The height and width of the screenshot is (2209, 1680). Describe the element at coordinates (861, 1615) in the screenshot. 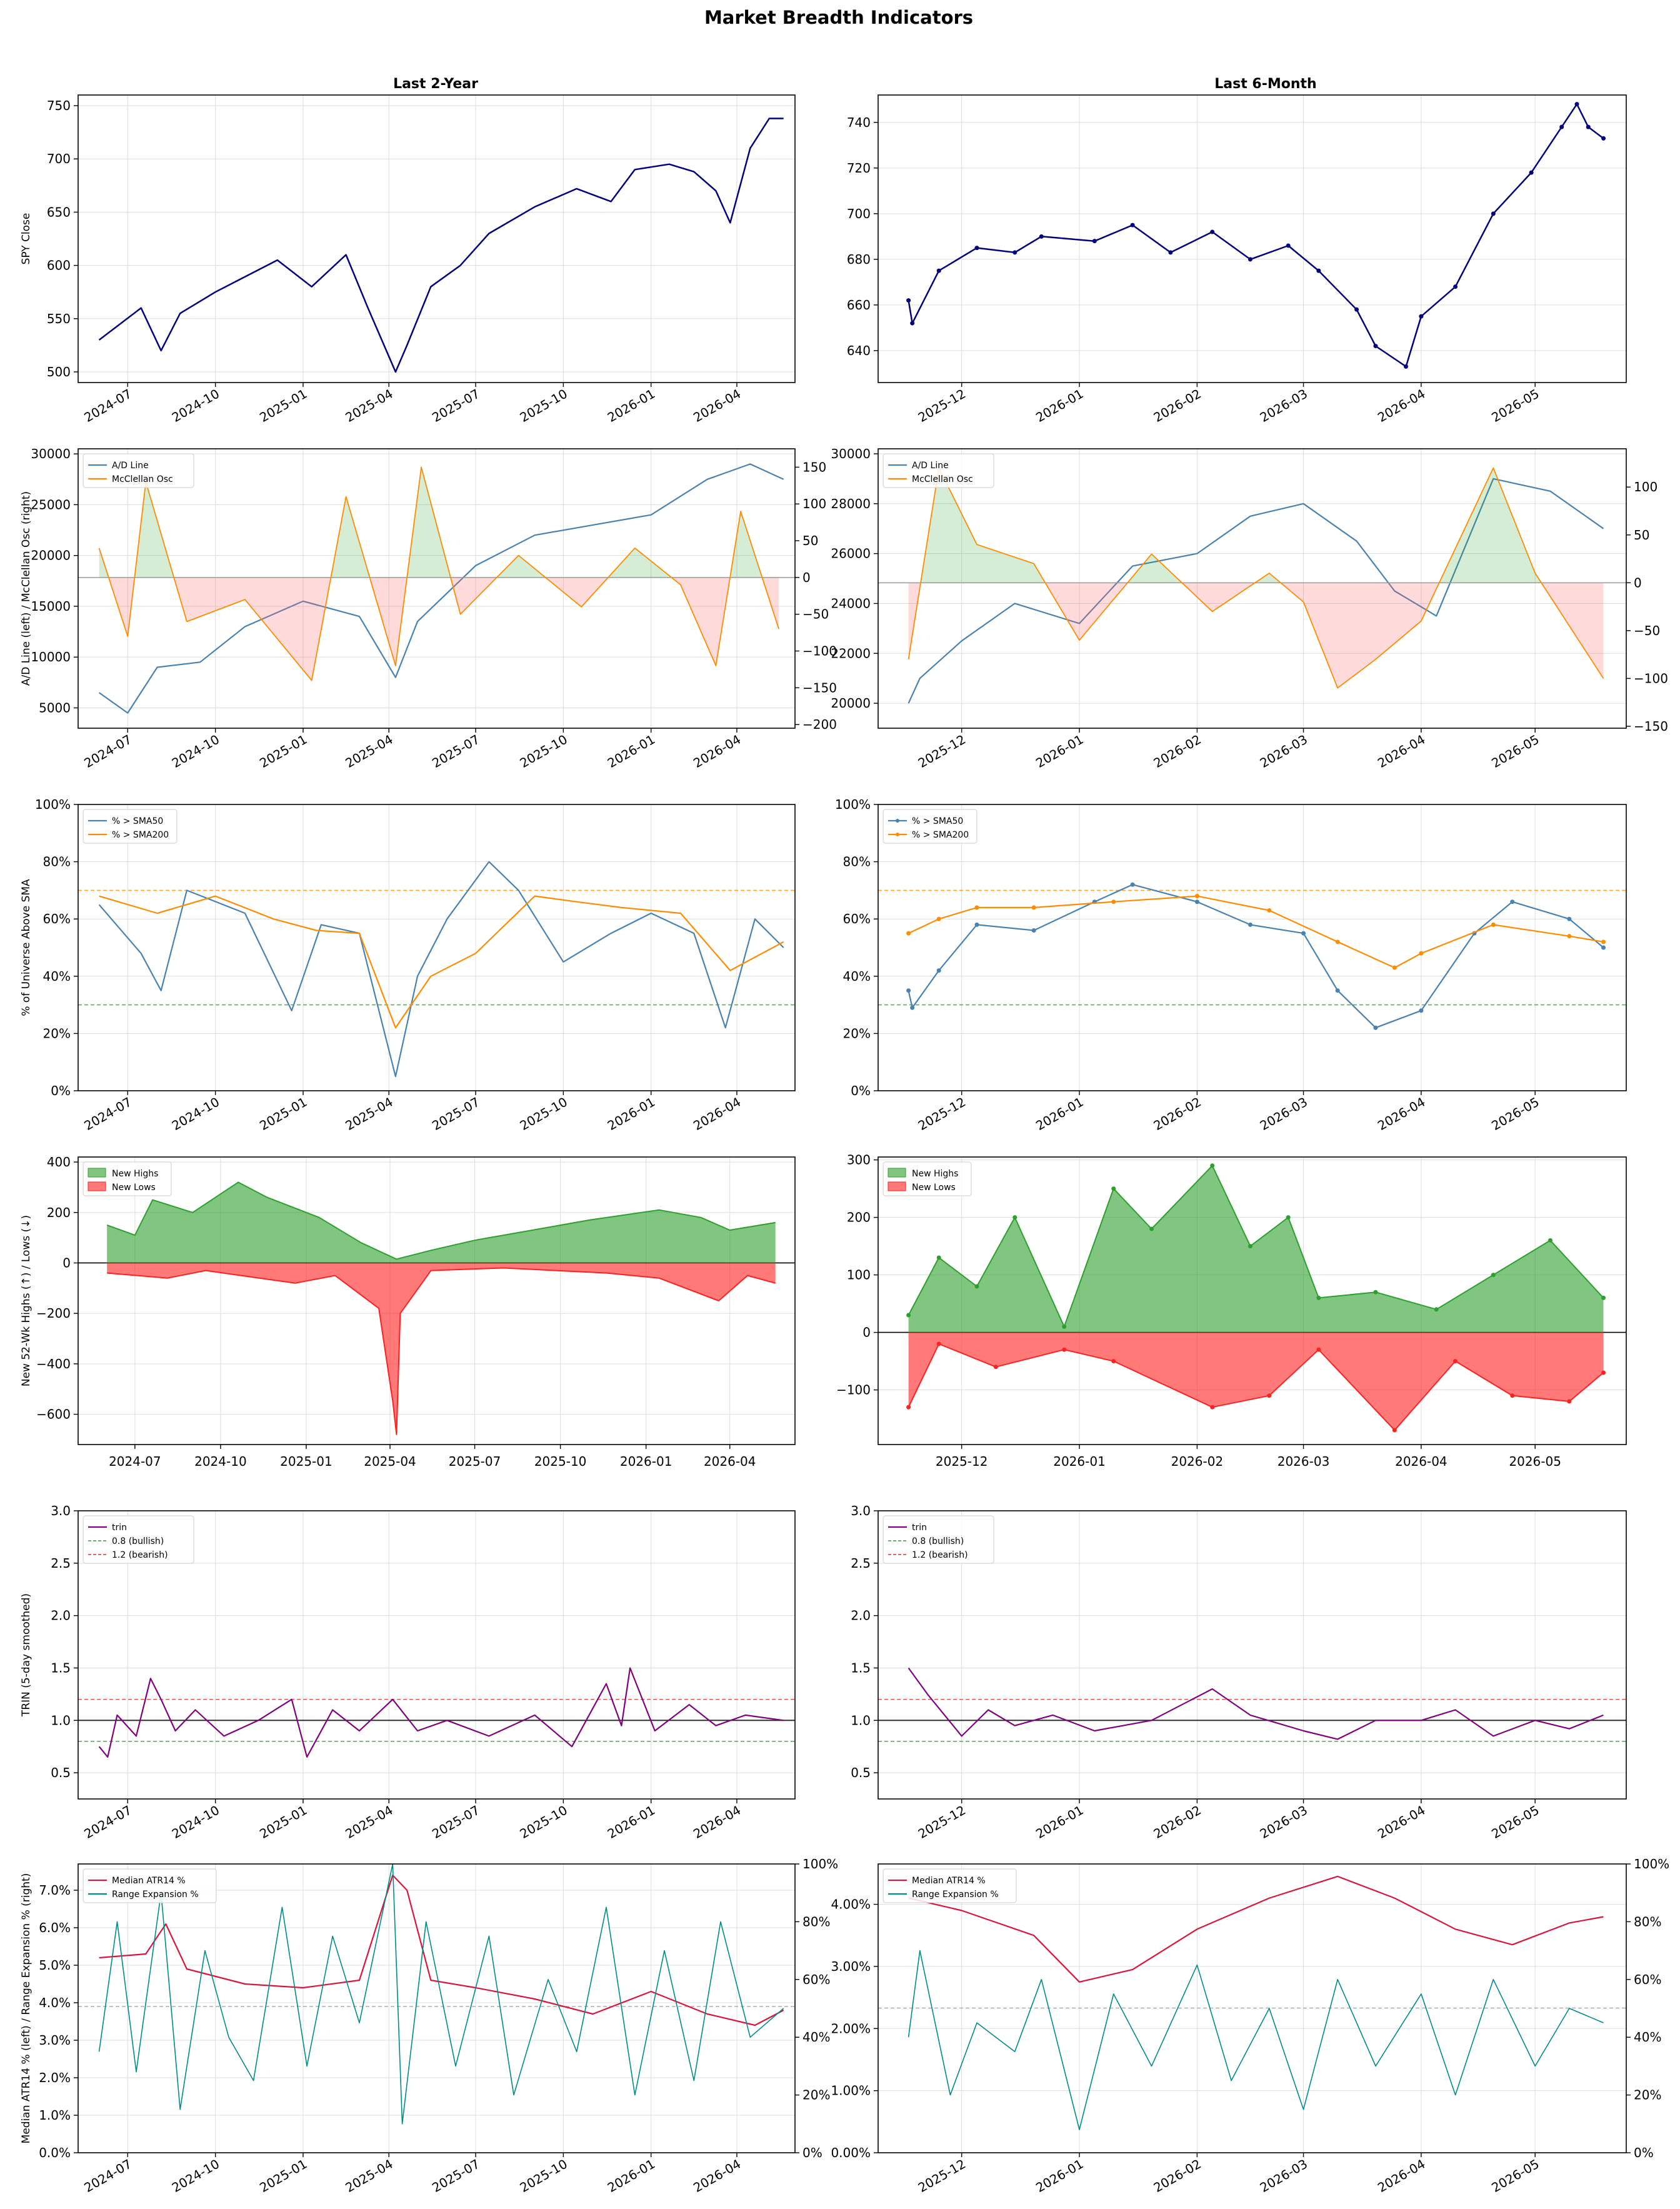

I see `y-tick-label: 2.0` at that location.